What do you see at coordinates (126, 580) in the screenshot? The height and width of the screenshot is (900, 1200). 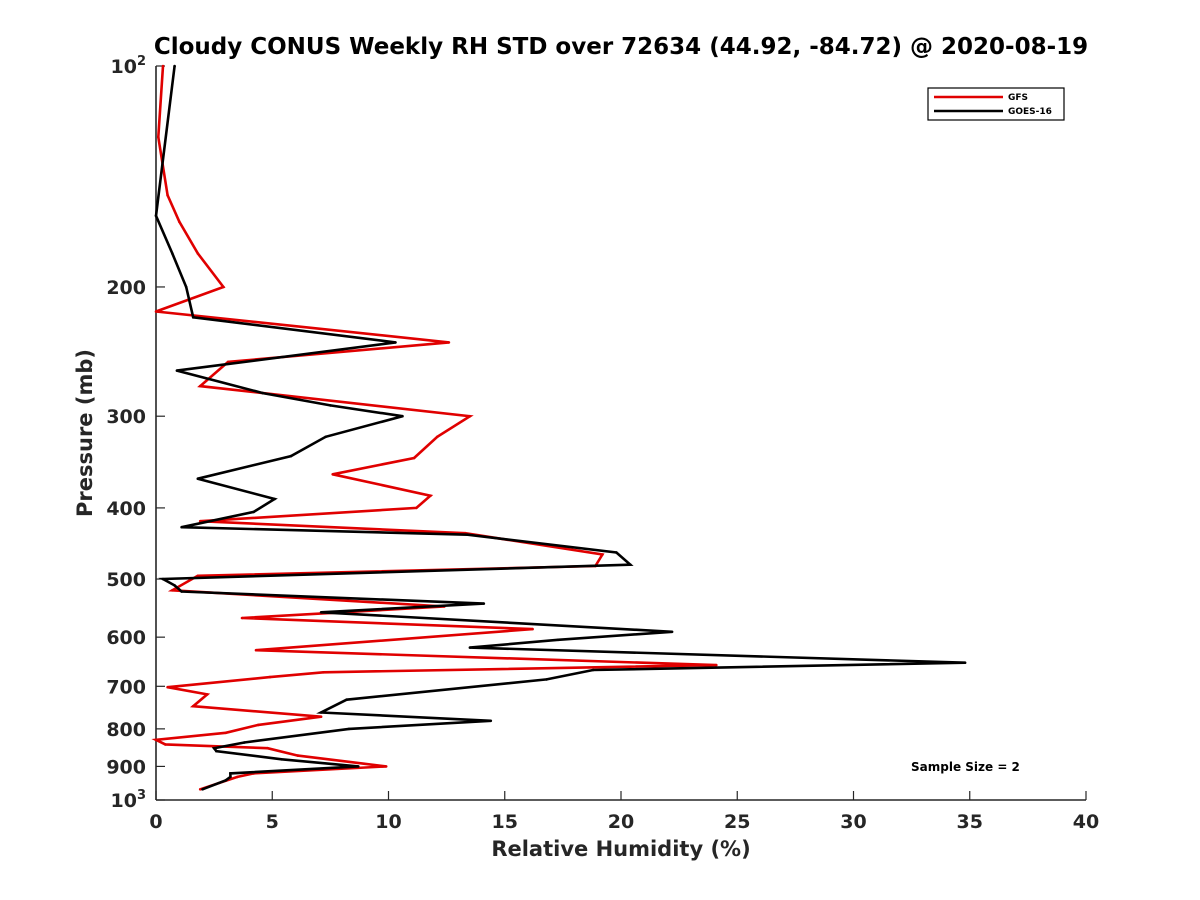 I see `y-tick-label: 500` at bounding box center [126, 580].